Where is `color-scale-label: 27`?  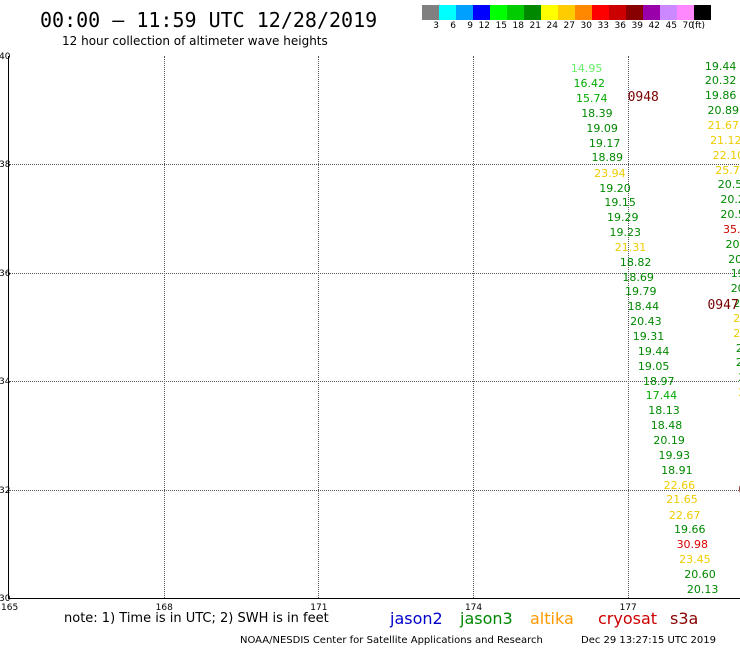 color-scale-label: 27 is located at coordinates (569, 26).